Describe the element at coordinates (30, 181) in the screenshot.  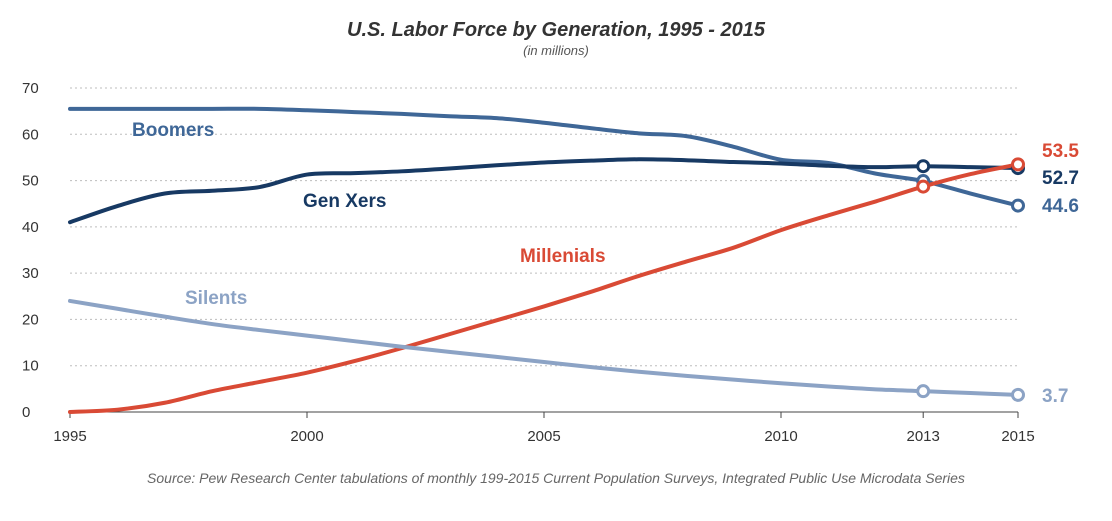
I see `y-tick-label: 50` at that location.